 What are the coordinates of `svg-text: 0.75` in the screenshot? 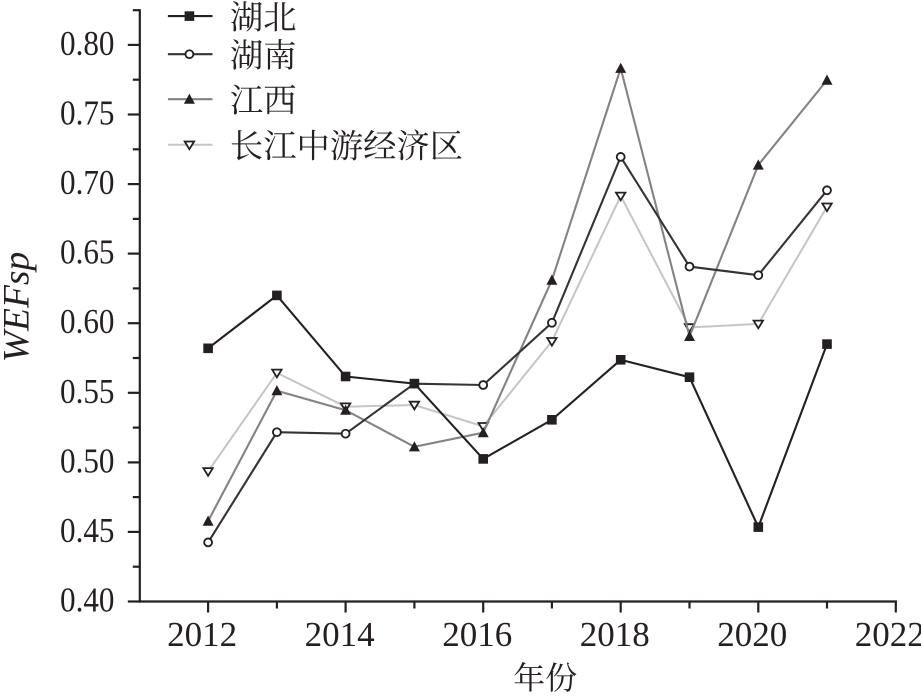 It's located at (87, 113).